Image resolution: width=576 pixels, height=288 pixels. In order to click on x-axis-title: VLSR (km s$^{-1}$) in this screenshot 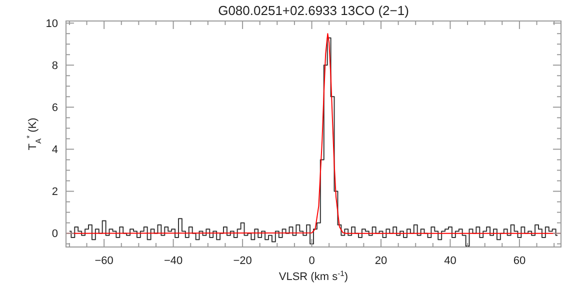, I will do `click(313, 275)`.